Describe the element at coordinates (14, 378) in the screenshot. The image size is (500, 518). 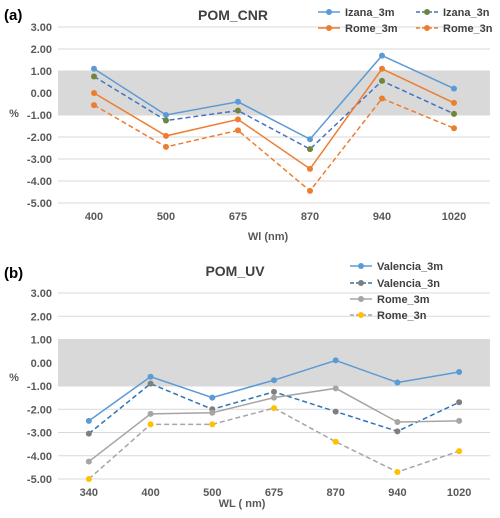
I see `y-axis-label-b: %` at that location.